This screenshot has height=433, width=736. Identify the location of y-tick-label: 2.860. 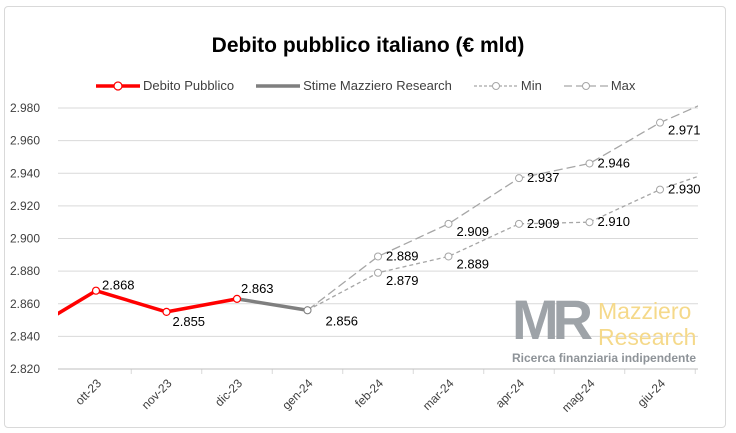
(25, 304).